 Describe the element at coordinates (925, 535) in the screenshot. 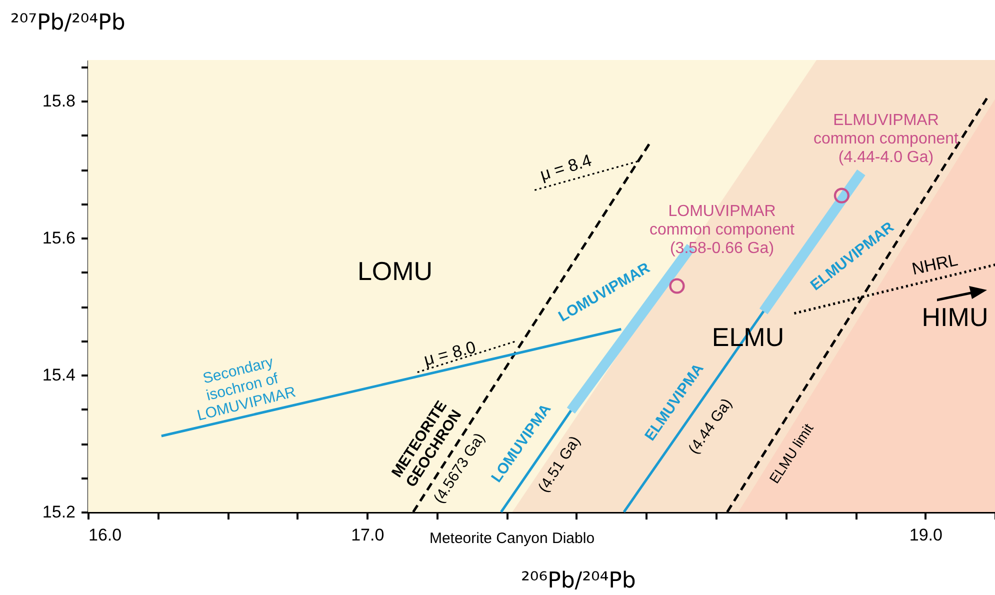

I see `x-tick-label: 19.0` at that location.